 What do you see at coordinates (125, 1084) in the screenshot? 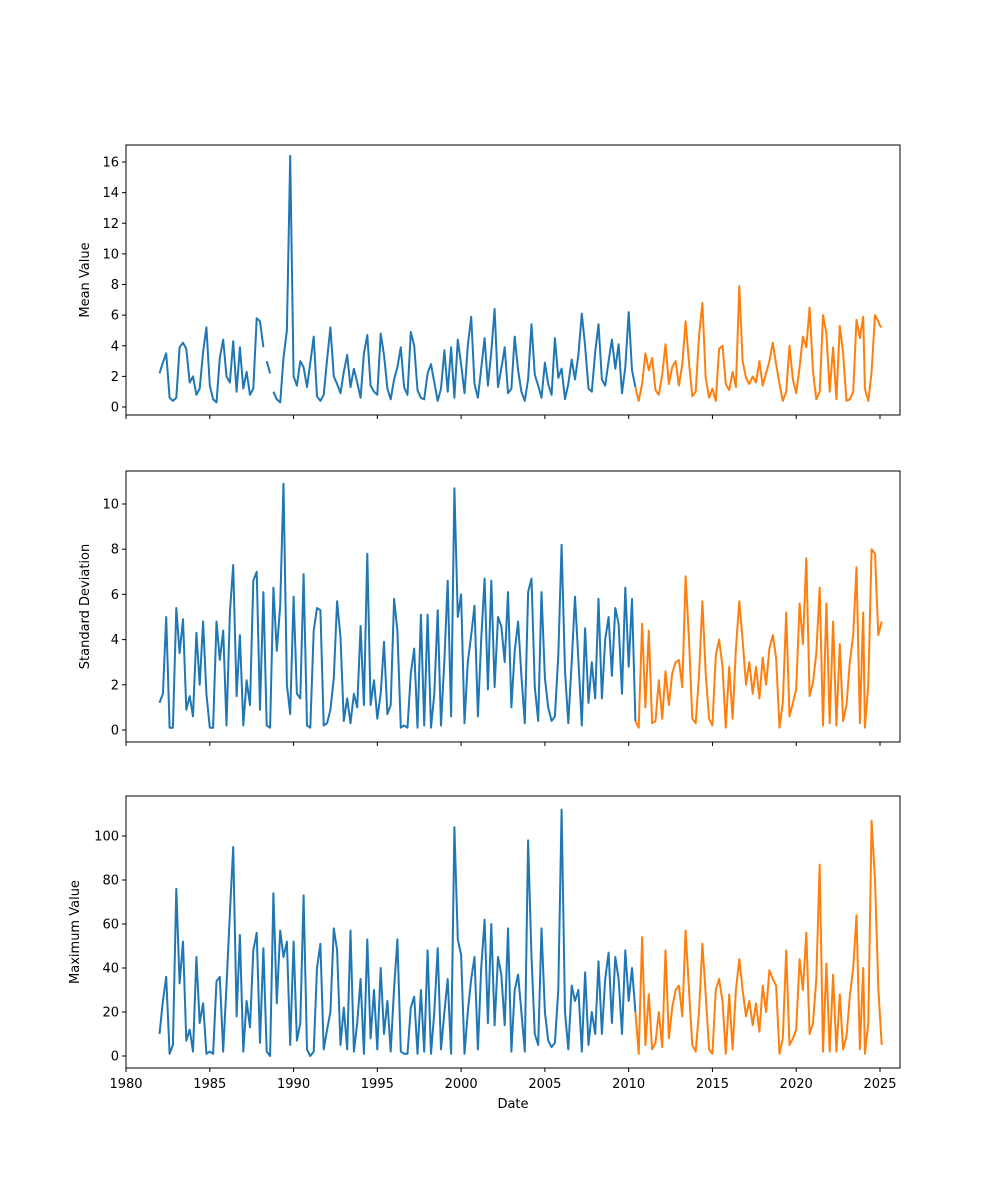
I see `x-tick-label: 1980` at bounding box center [125, 1084].